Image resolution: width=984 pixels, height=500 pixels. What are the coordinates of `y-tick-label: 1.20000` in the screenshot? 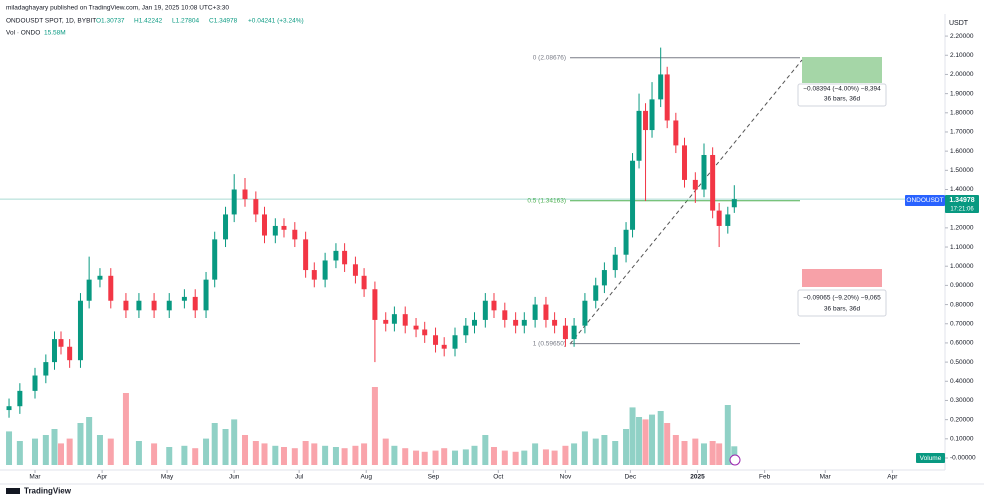 It's located at (962, 228).